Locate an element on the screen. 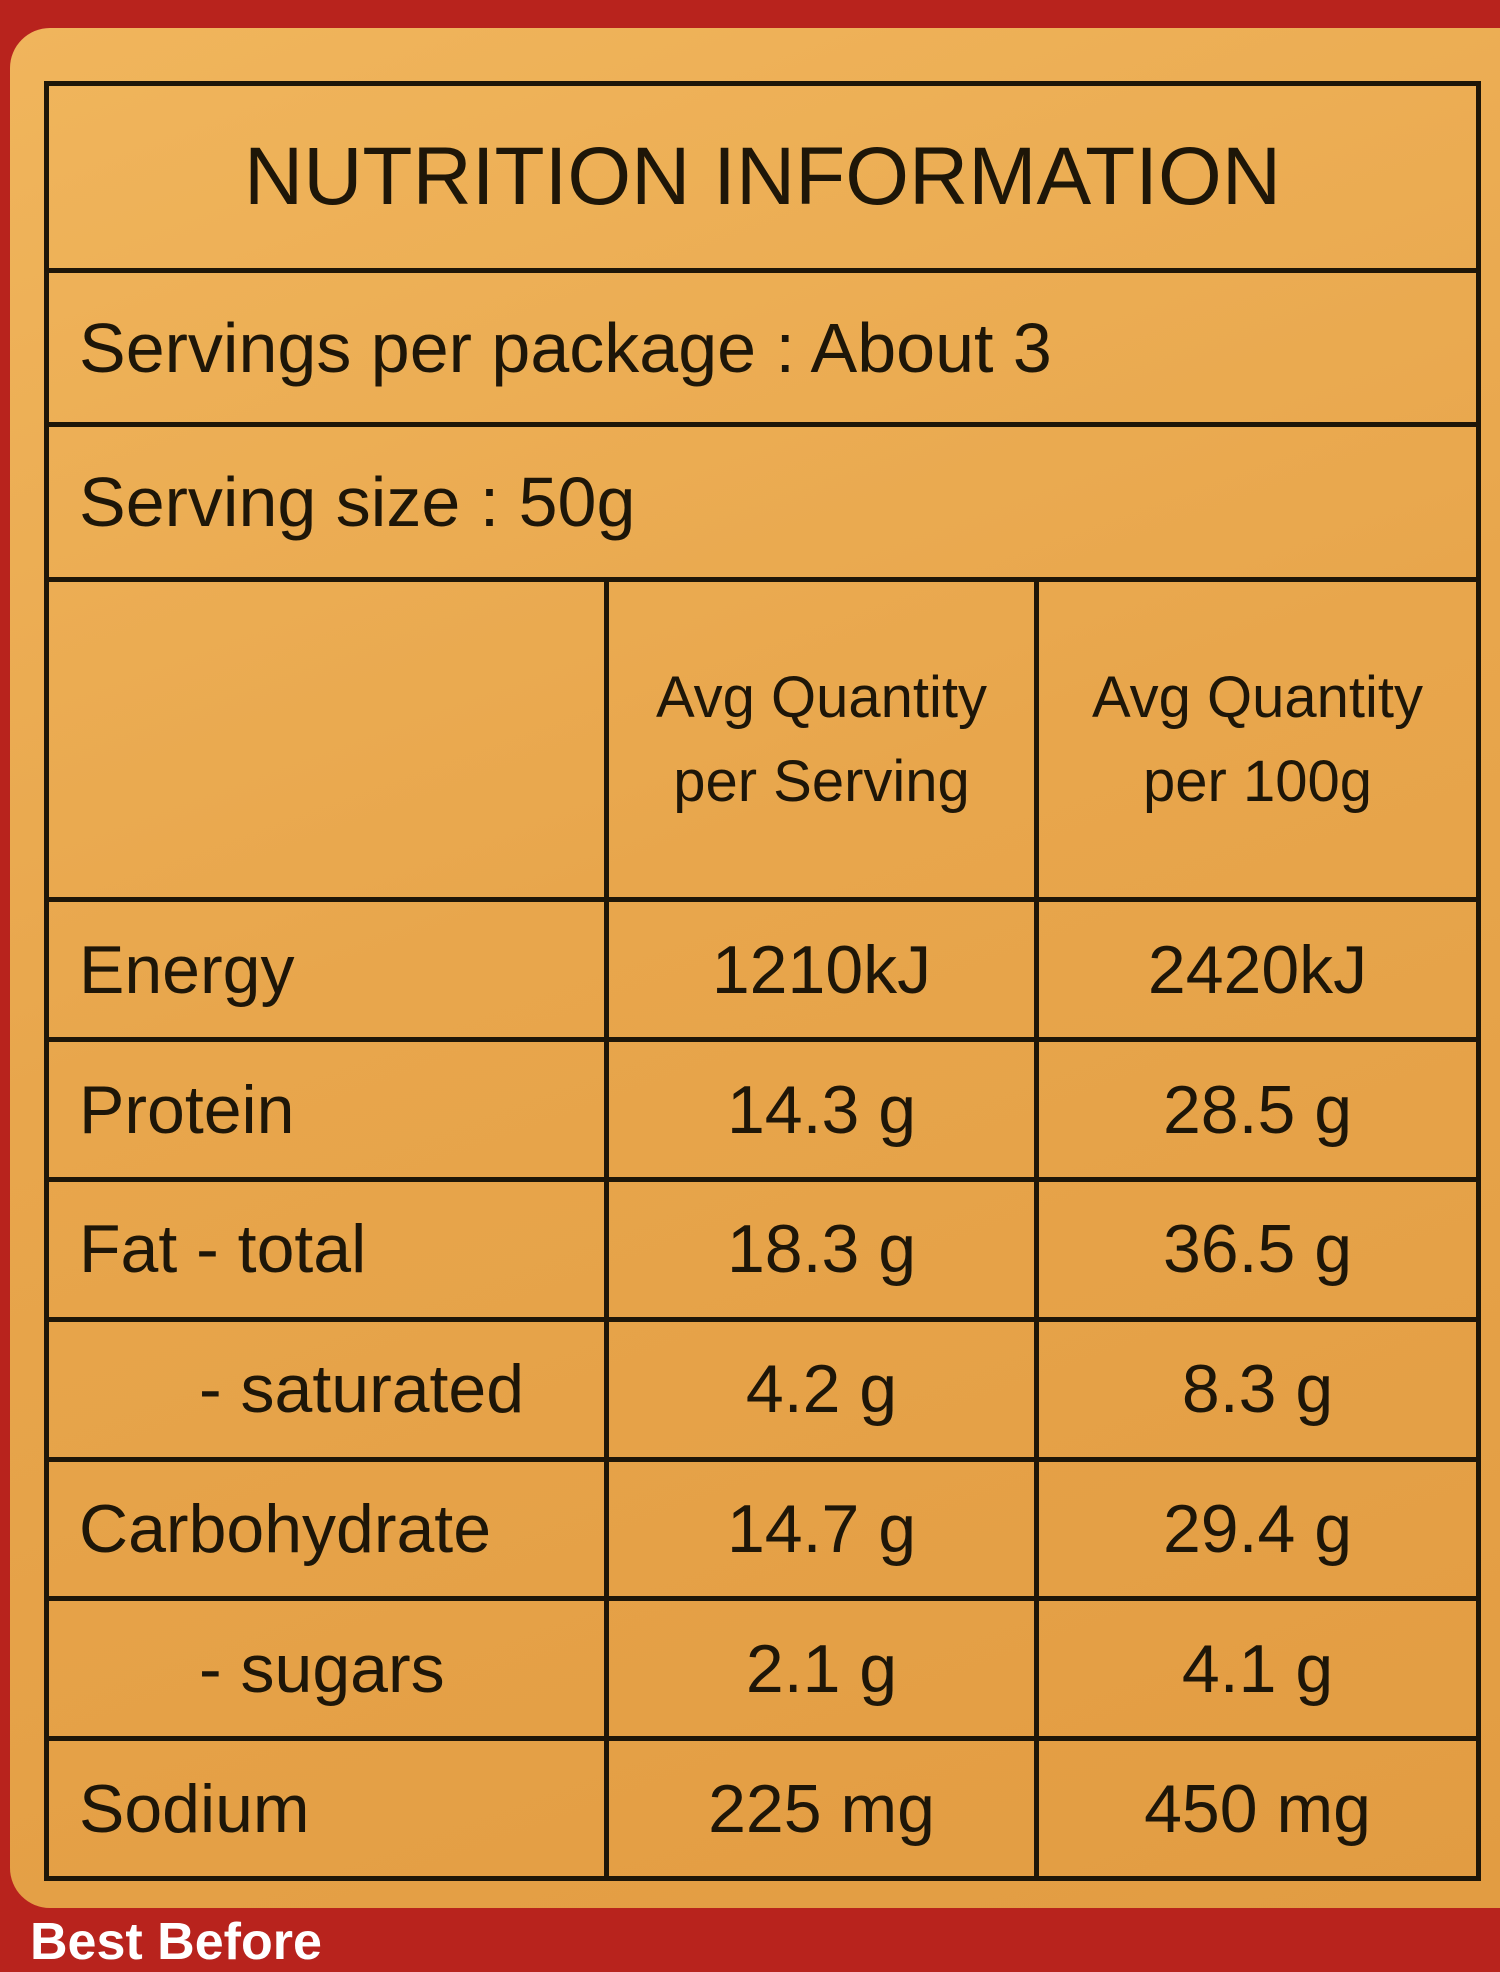 This screenshot has height=1972, width=1500. nutrient-name: Protein is located at coordinates (326, 1109).